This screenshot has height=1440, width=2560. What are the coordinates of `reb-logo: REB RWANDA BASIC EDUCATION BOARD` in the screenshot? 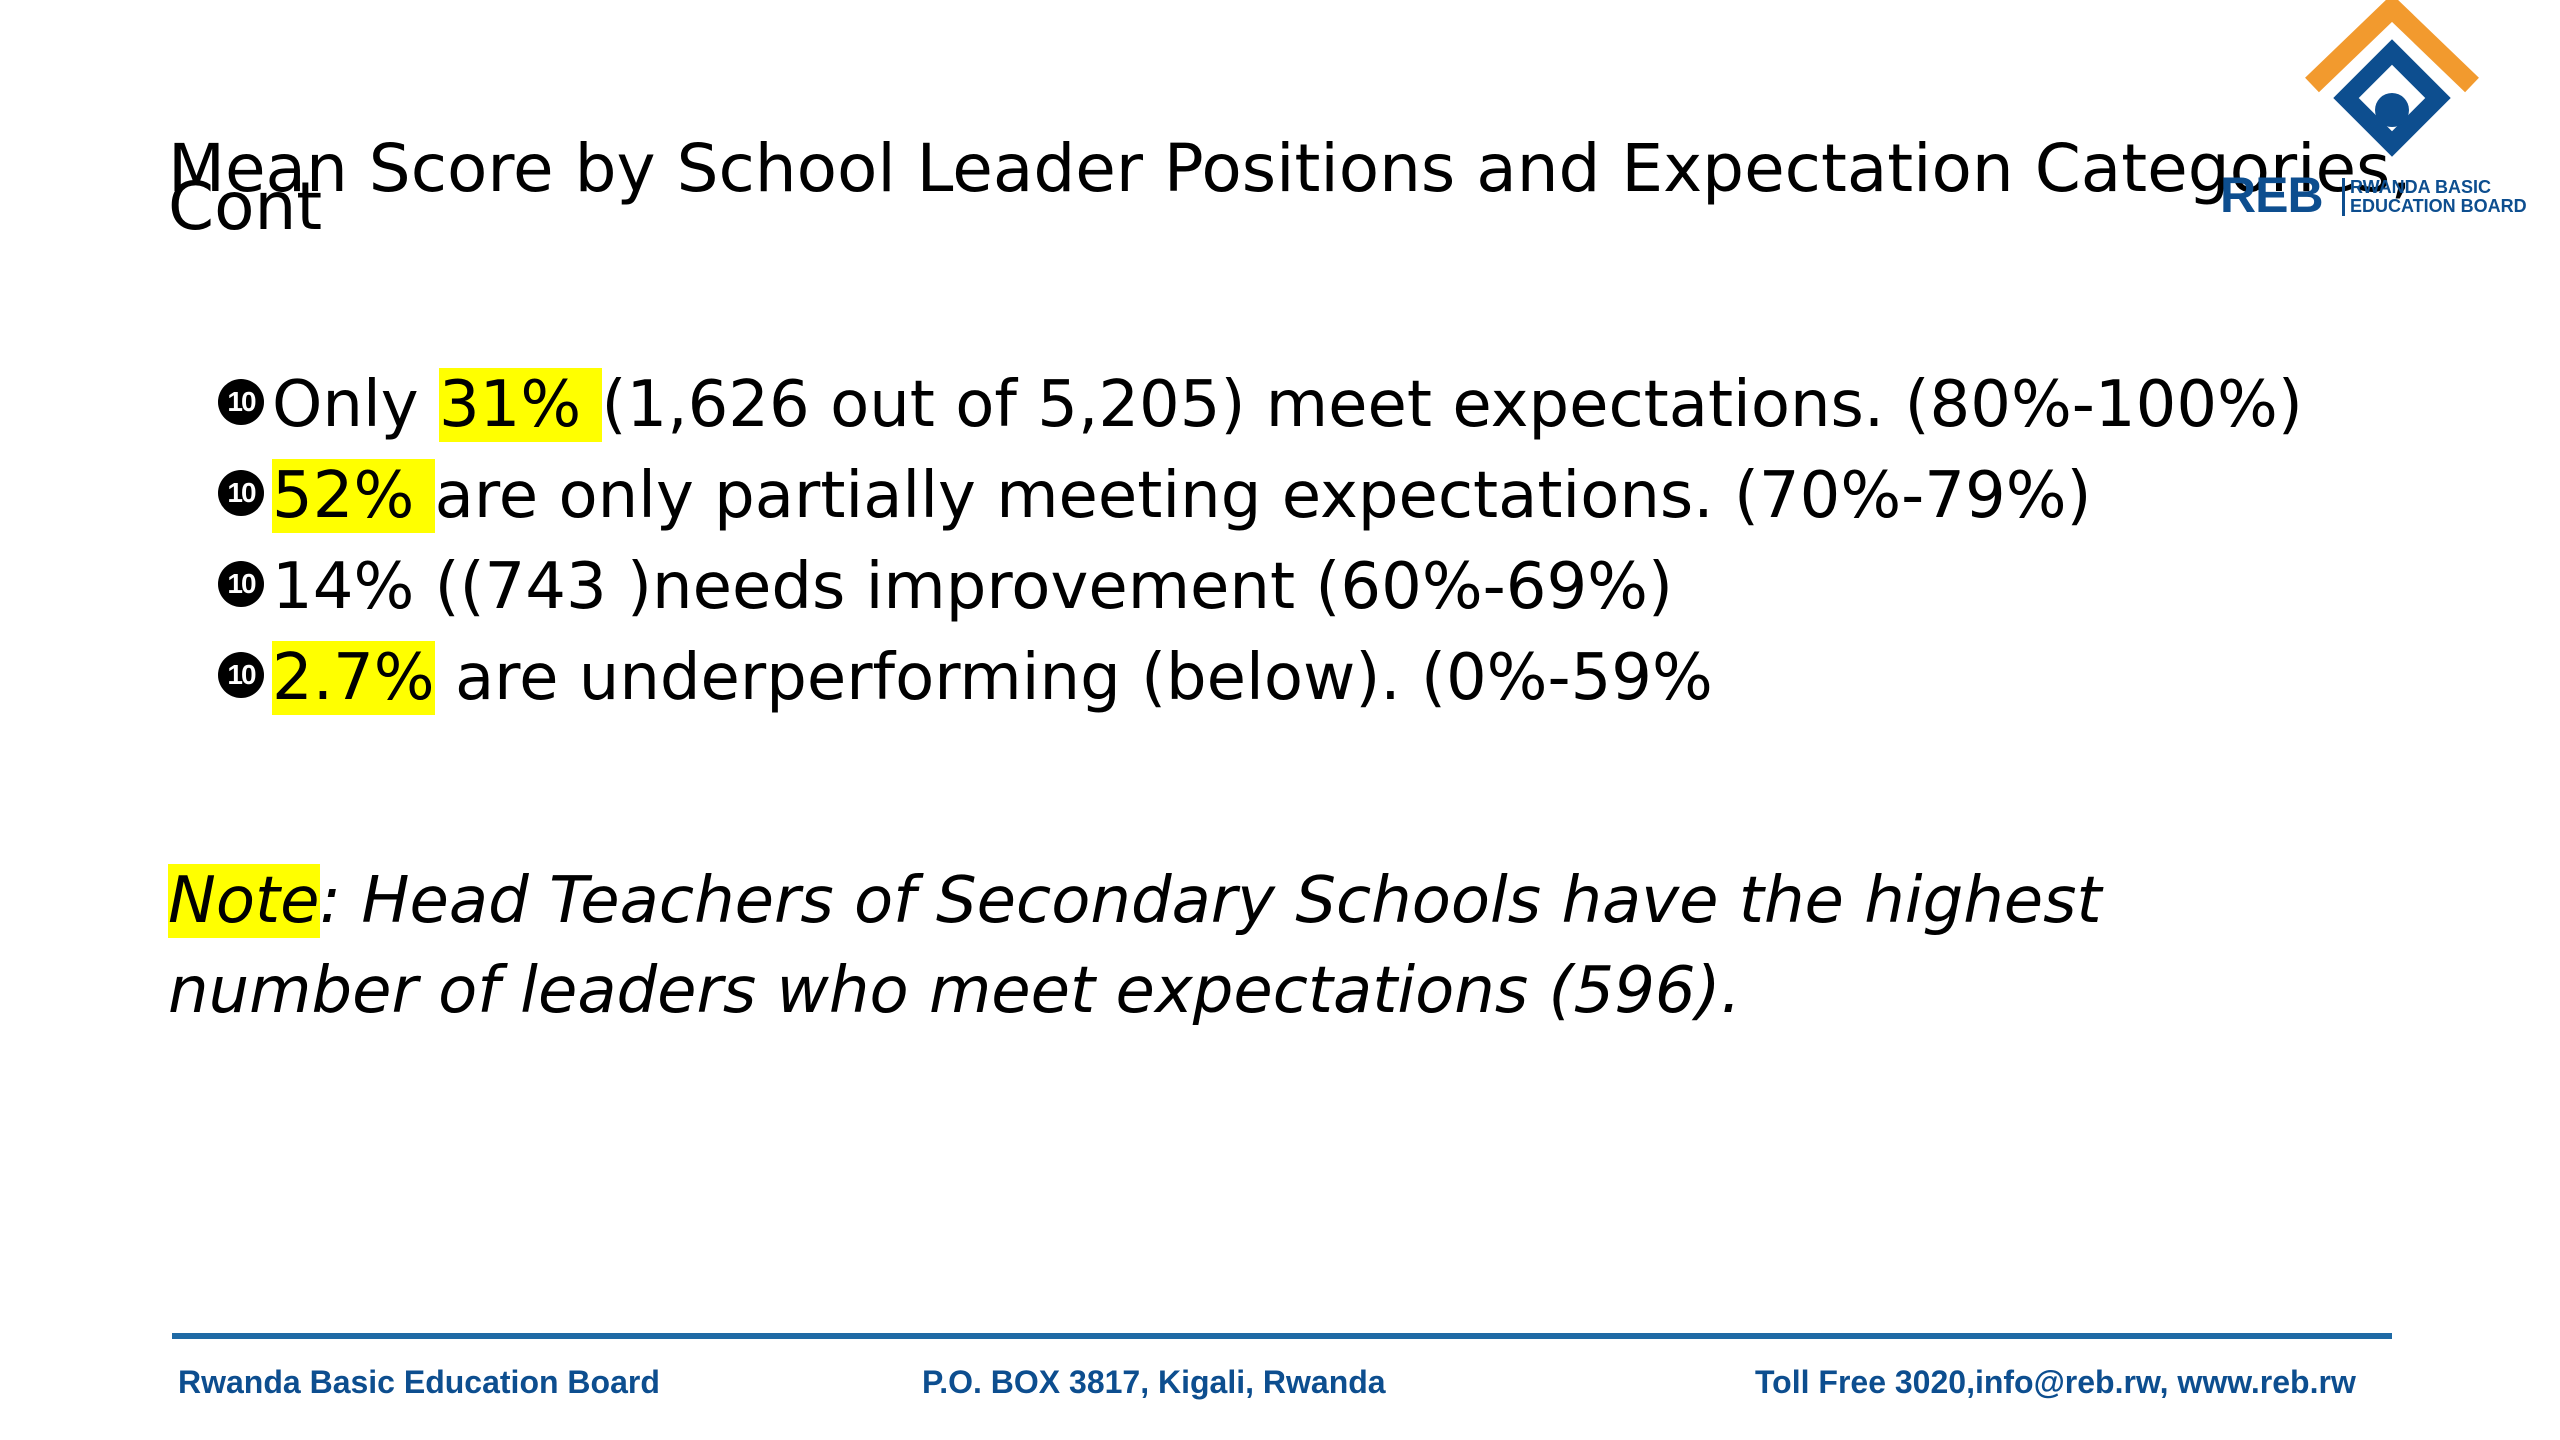 It's located at (2390, 112).